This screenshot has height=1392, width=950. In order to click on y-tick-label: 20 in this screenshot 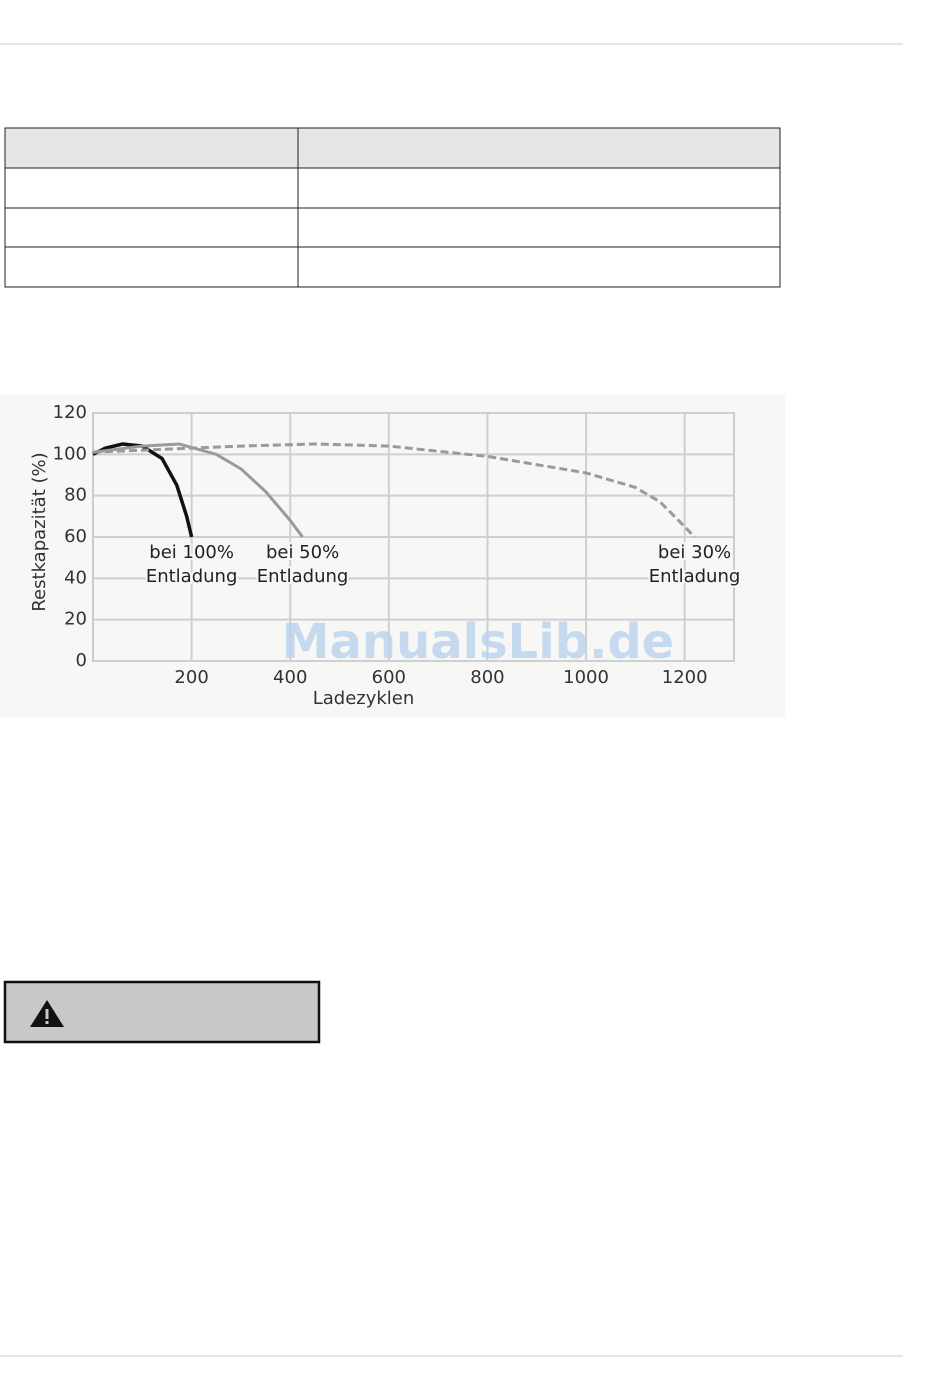, I will do `click(75, 619)`.